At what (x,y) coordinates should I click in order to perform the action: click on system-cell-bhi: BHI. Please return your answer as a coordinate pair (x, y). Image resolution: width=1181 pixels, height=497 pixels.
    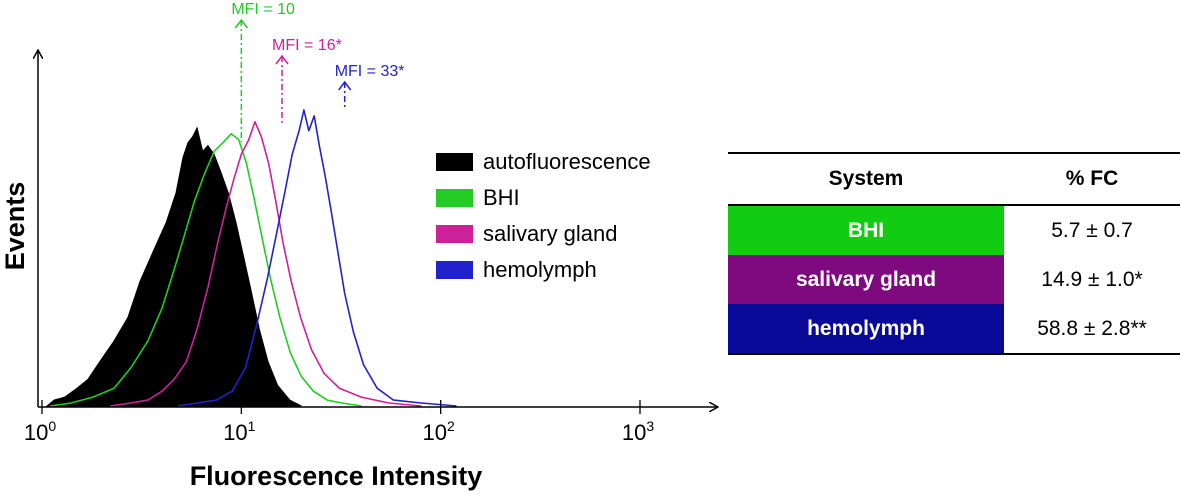
    Looking at the image, I should click on (866, 230).